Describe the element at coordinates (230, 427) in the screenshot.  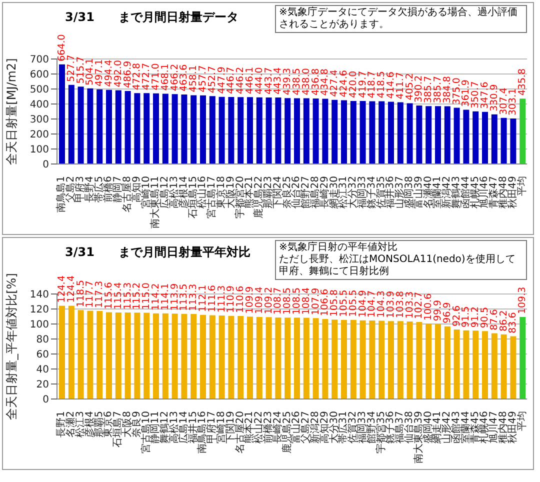
I see `x-tick-label: 下関19` at that location.